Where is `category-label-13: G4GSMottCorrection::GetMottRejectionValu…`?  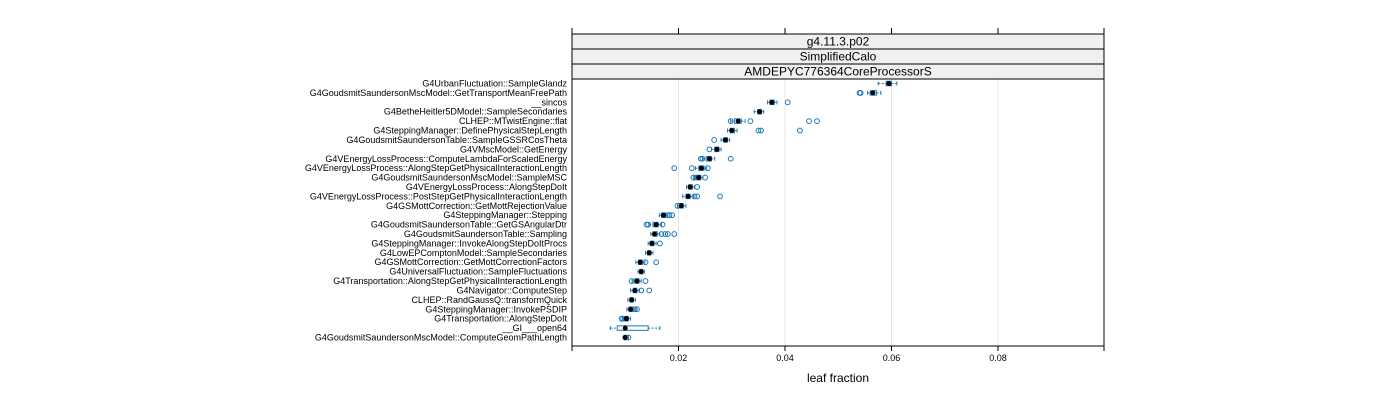 category-label-13: G4GSMottCorrection::GetMottRejectionValu… is located at coordinates (476, 206).